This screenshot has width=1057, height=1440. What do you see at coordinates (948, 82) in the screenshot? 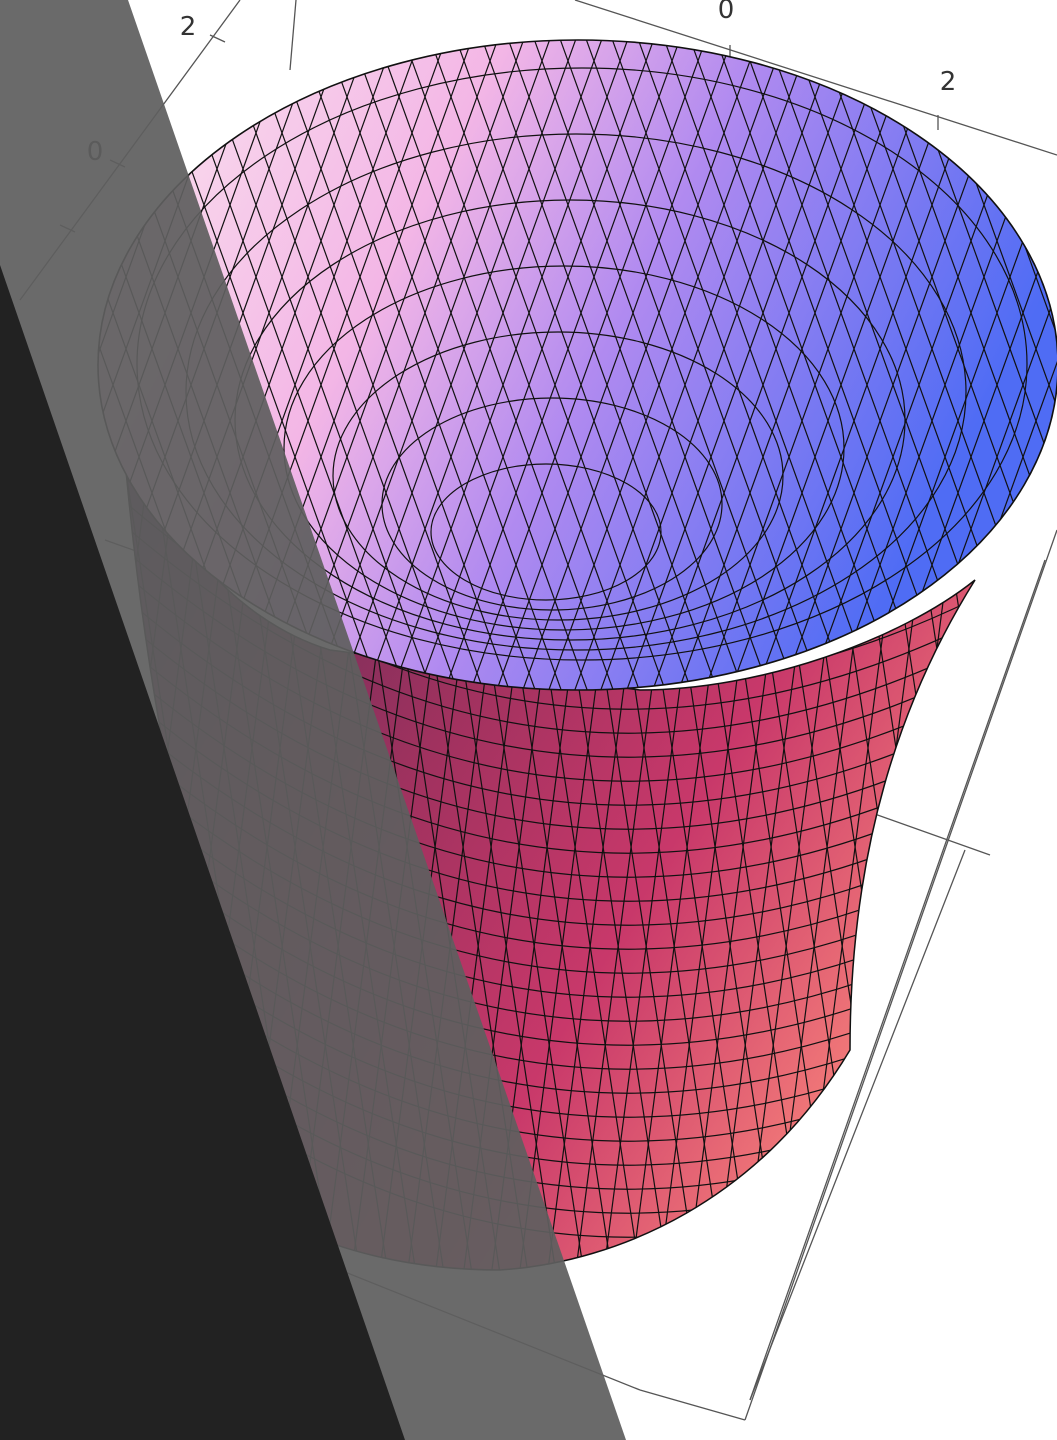
I see `top-axis-tick-2: 2` at bounding box center [948, 82].